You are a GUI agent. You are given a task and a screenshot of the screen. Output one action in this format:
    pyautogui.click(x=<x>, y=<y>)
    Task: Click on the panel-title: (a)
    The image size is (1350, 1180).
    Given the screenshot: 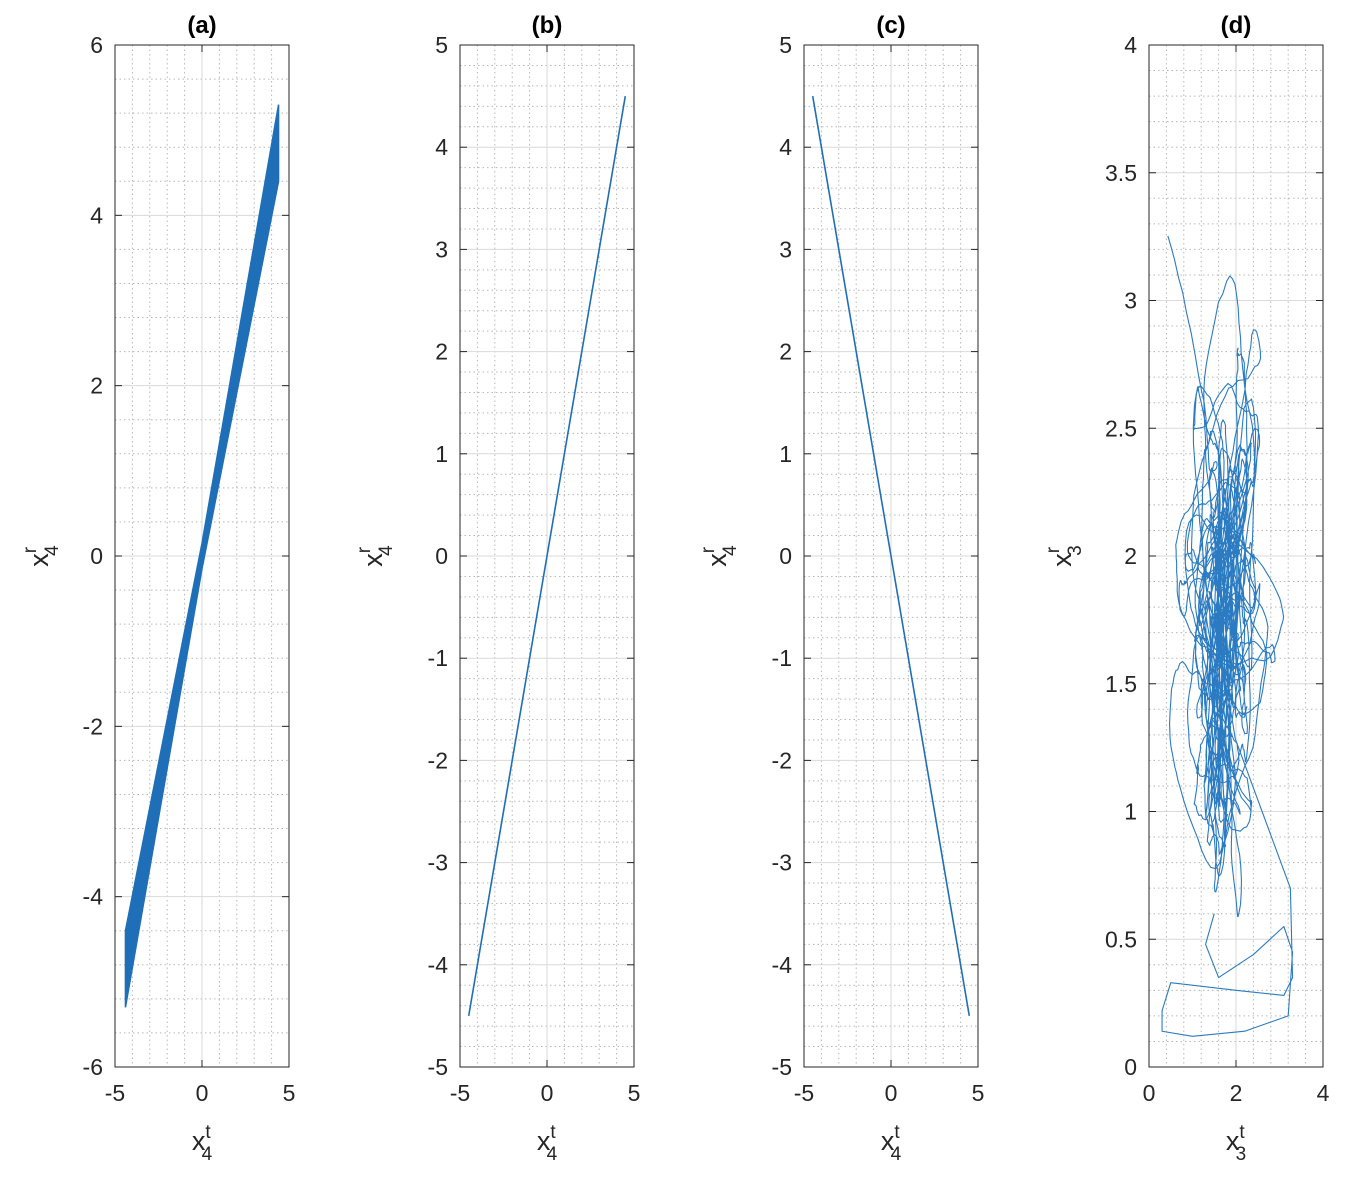 What is the action you would take?
    pyautogui.click(x=201, y=25)
    